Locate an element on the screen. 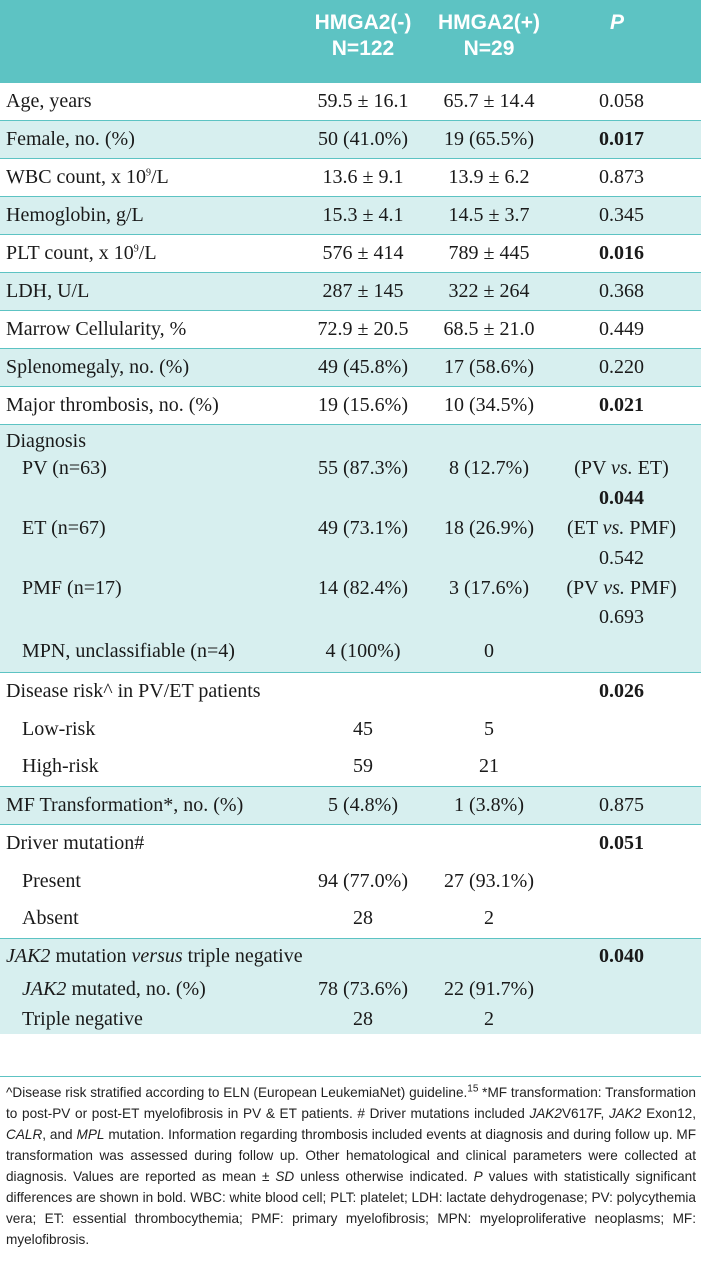 This screenshot has height=1280, width=701. cell-hmga2-pos: 27 (93.1%) is located at coordinates (489, 880).